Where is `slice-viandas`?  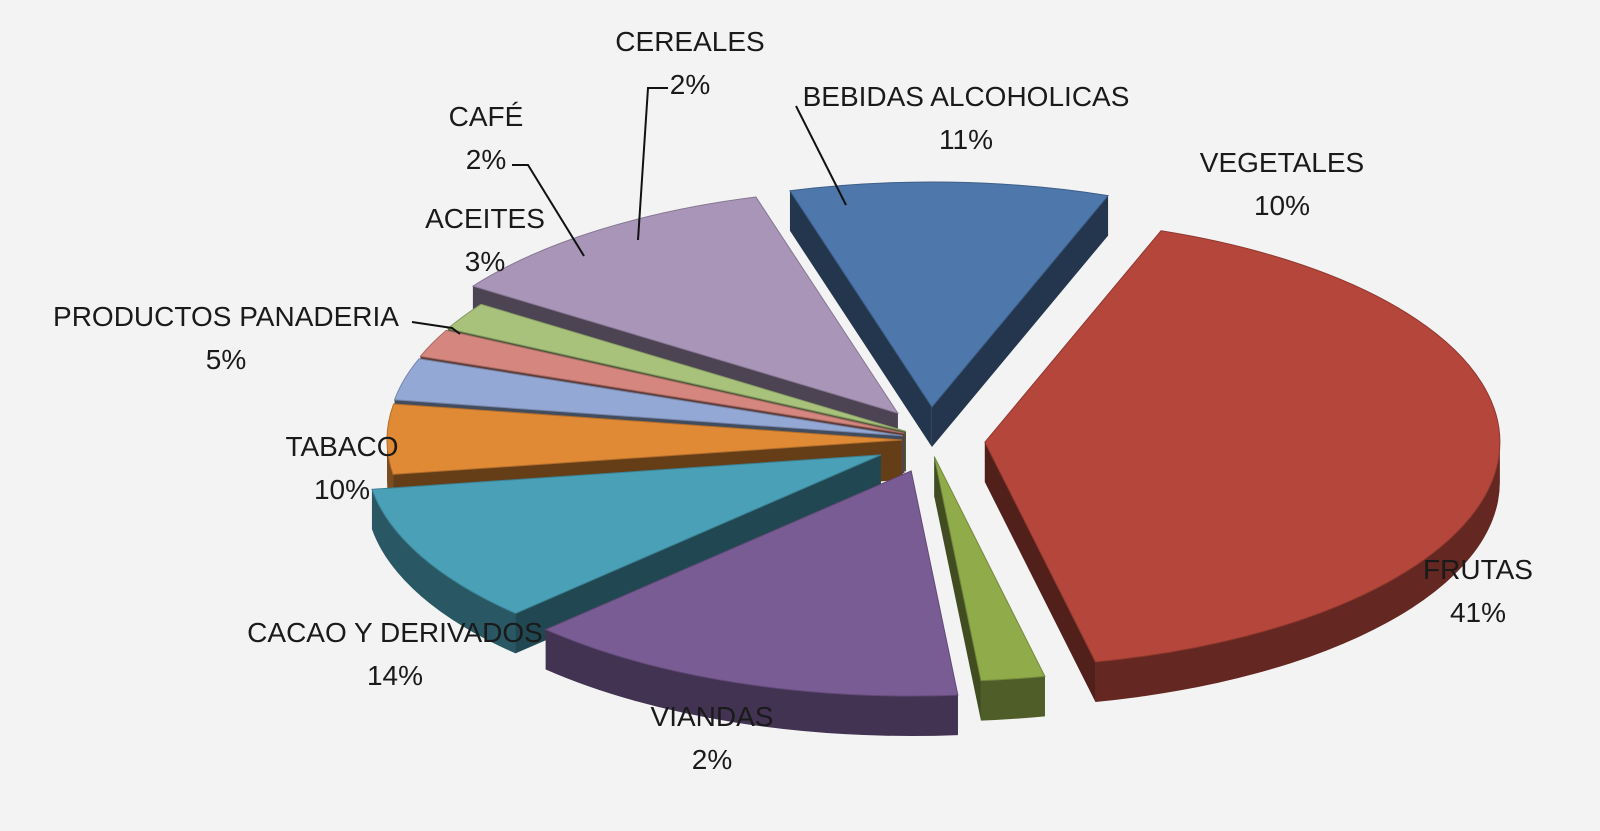
slice-viandas is located at coordinates (989, 588).